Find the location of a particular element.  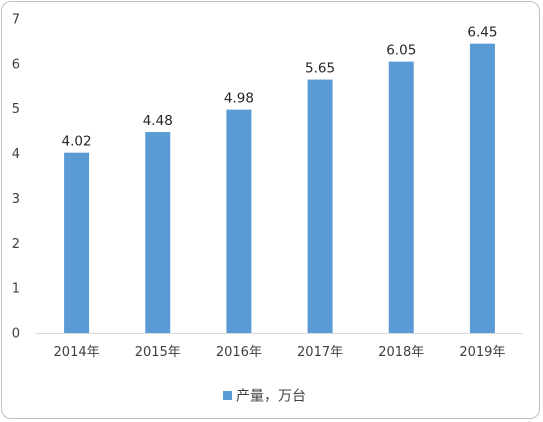

y-tick-label: 3 is located at coordinates (16, 199).